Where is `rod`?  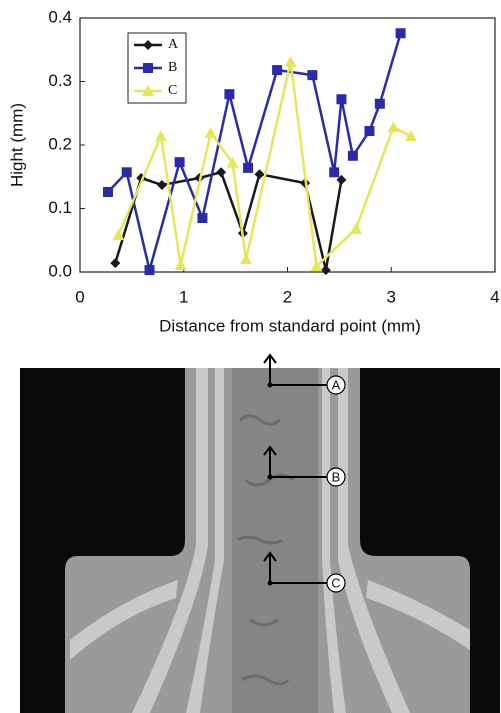 rod is located at coordinates (275, 540).